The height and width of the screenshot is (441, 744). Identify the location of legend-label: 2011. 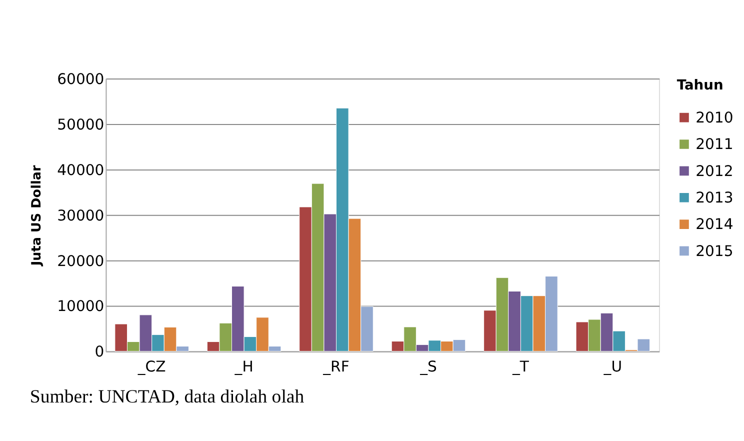
(715, 145).